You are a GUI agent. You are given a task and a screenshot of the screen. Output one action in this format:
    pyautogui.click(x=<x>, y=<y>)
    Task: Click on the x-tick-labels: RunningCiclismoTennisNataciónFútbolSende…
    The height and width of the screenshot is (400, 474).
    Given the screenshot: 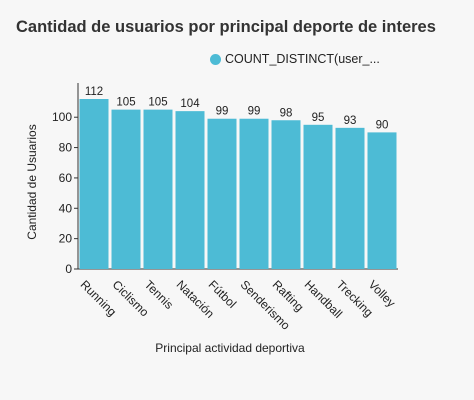 What is the action you would take?
    pyautogui.click(x=238, y=304)
    